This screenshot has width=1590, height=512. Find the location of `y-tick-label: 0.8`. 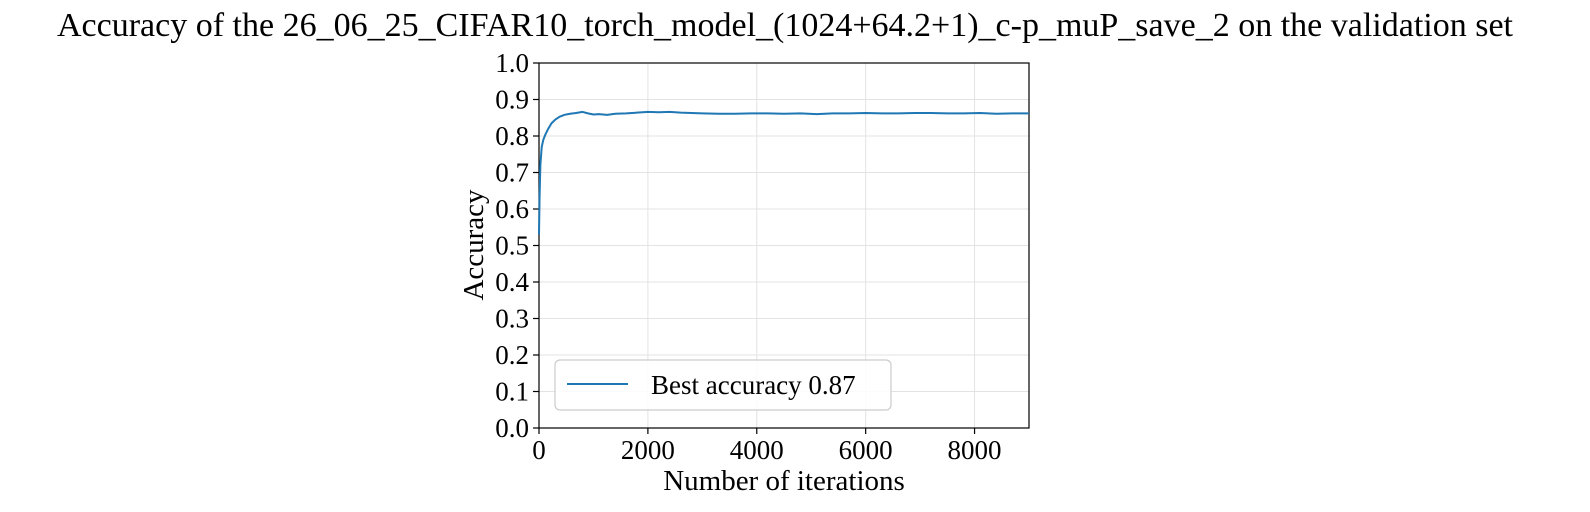

y-tick-label: 0.8 is located at coordinates (512, 136).